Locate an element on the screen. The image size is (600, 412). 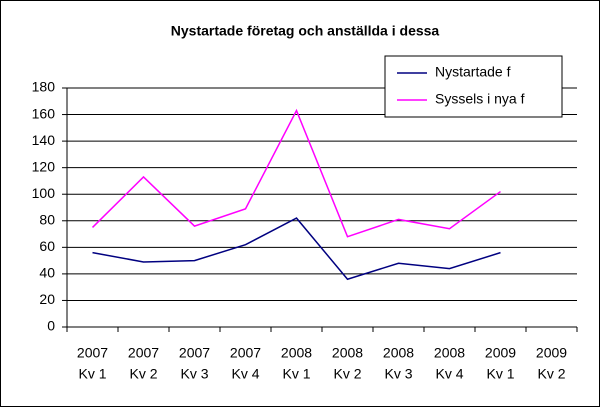
y-tick-label: 80 is located at coordinates (47, 219).